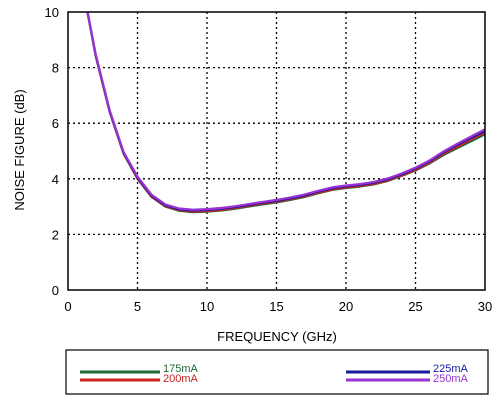 The image size is (494, 398). What do you see at coordinates (181, 379) in the screenshot?
I see `legend-label-200mA: 200mA` at bounding box center [181, 379].